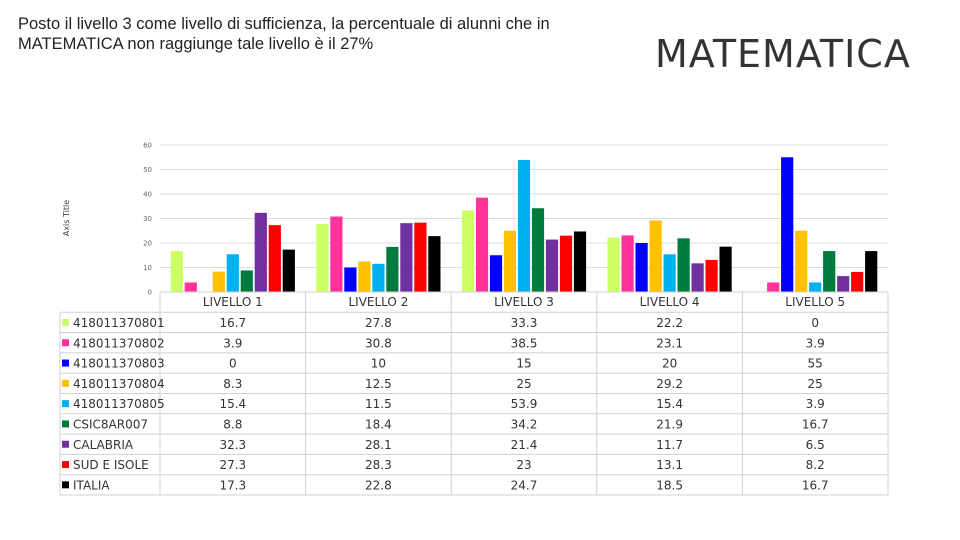  I want to click on category-label: LIVELLO 1, so click(233, 302).